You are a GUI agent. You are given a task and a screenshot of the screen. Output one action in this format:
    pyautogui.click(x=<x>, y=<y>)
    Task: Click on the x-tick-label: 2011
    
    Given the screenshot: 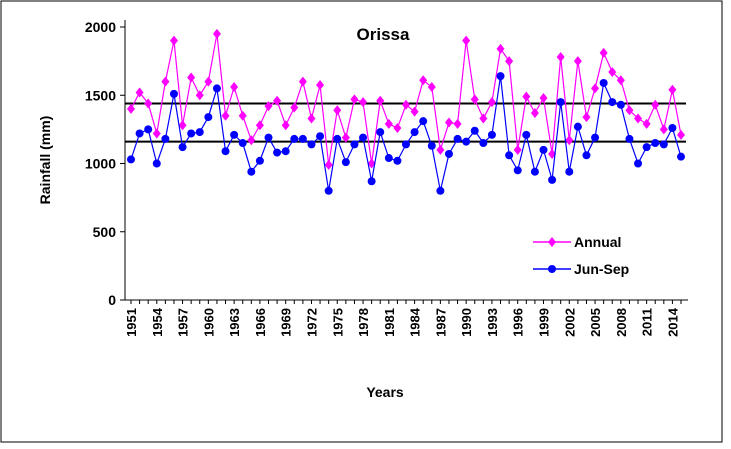 What is the action you would take?
    pyautogui.click(x=647, y=322)
    